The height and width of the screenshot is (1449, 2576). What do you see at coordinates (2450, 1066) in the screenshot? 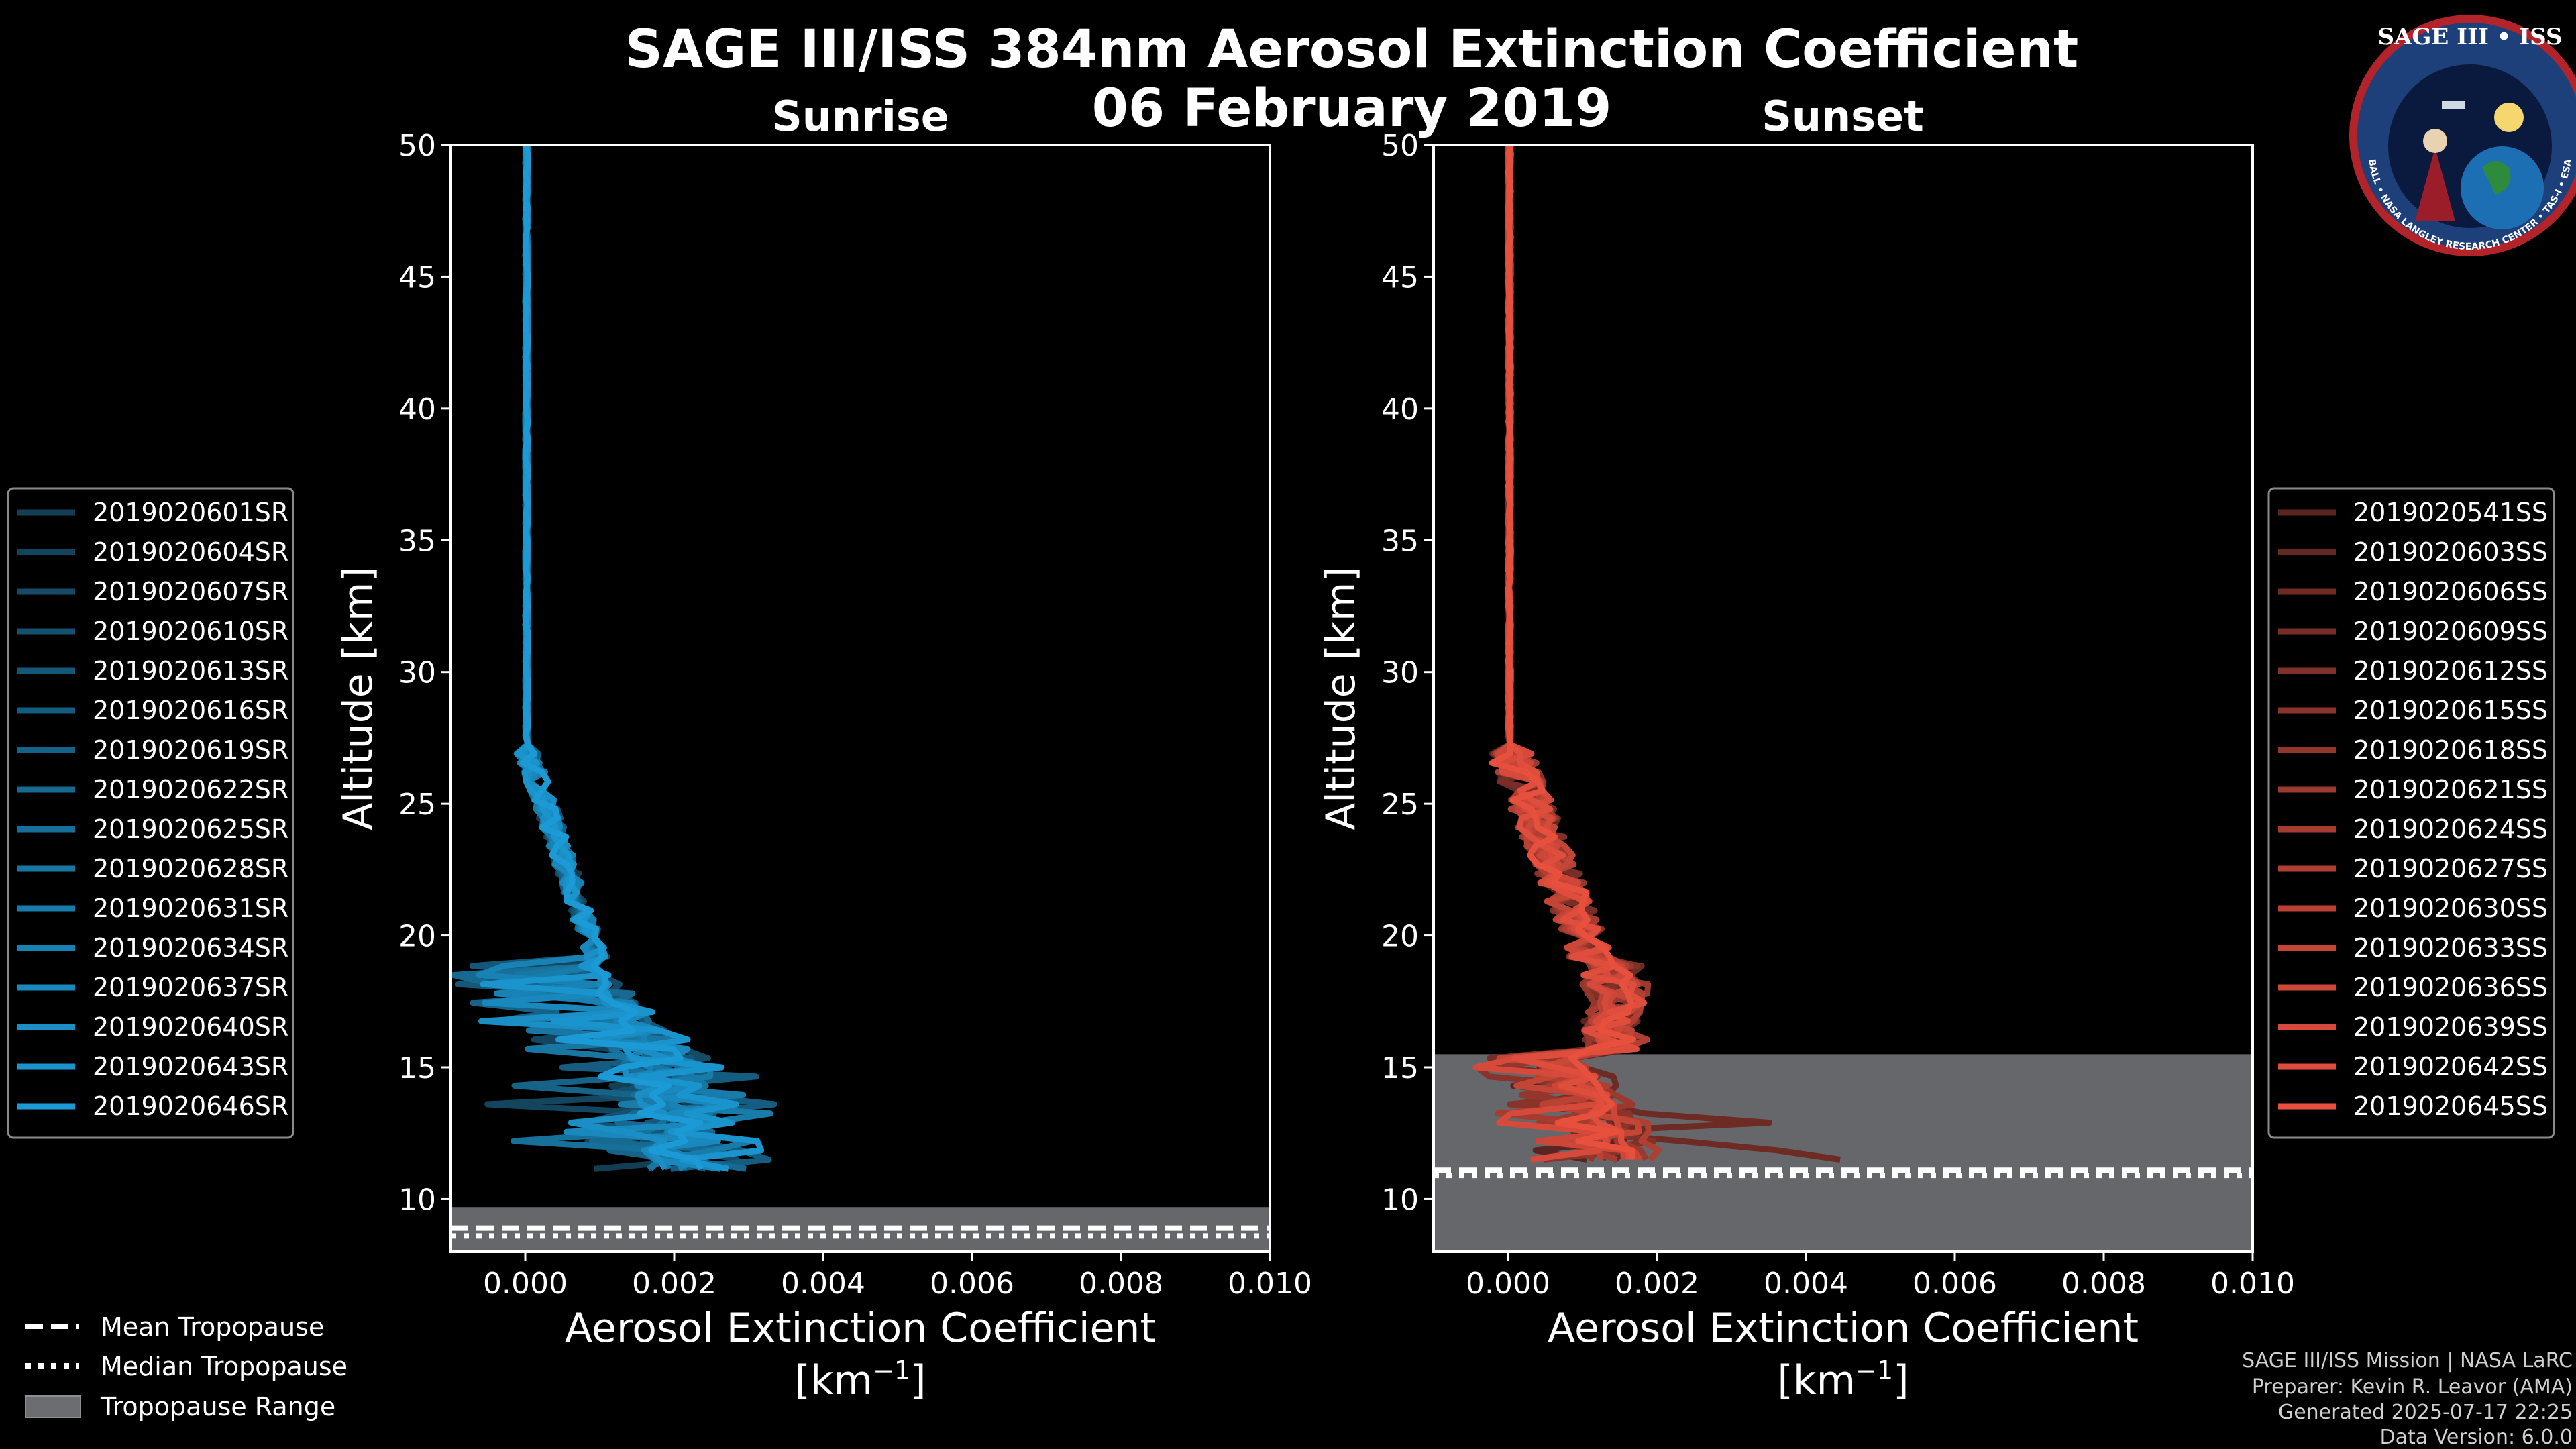
I see `legend-label: 2019020642SS` at bounding box center [2450, 1066].